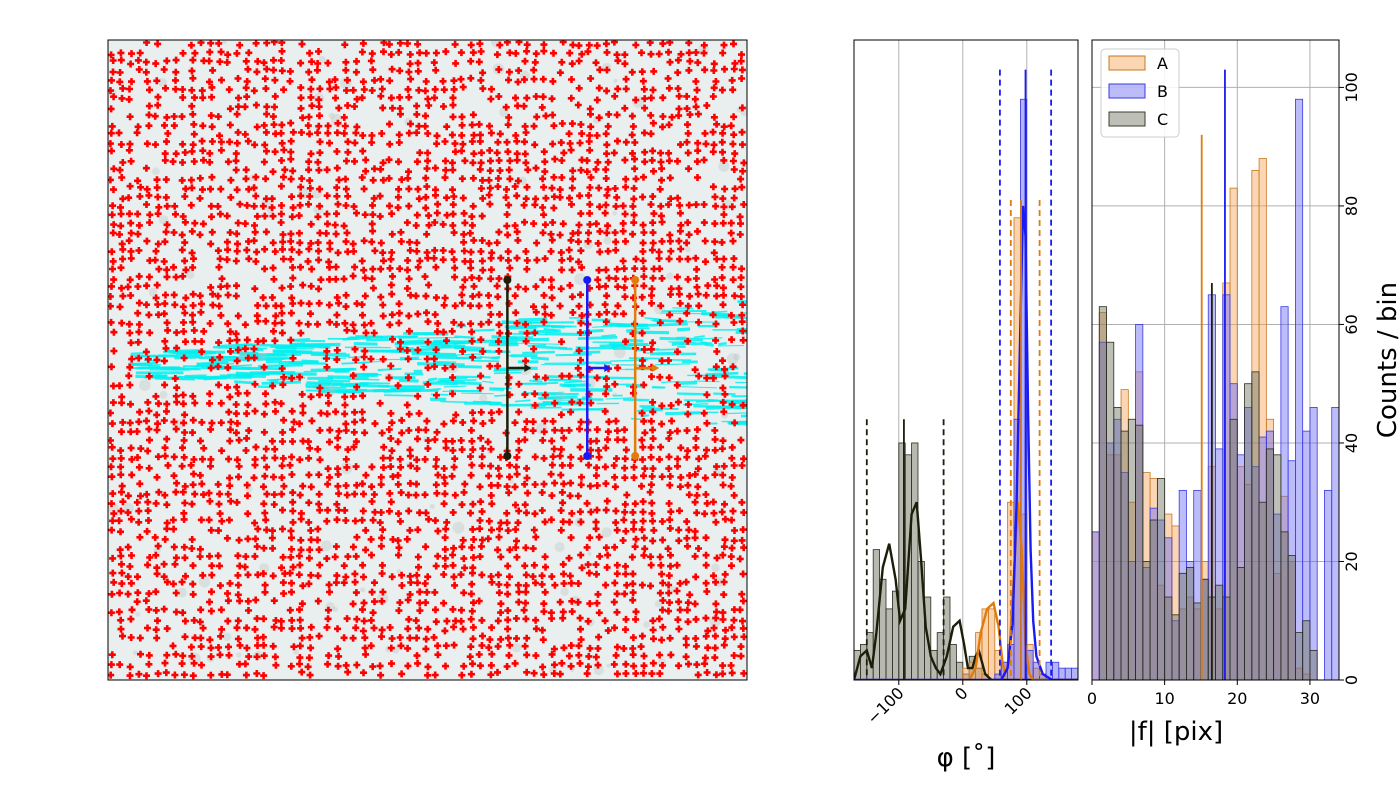  Describe the element at coordinates (1351, 561) in the screenshot. I see `f-y-tick-label: 20` at that location.